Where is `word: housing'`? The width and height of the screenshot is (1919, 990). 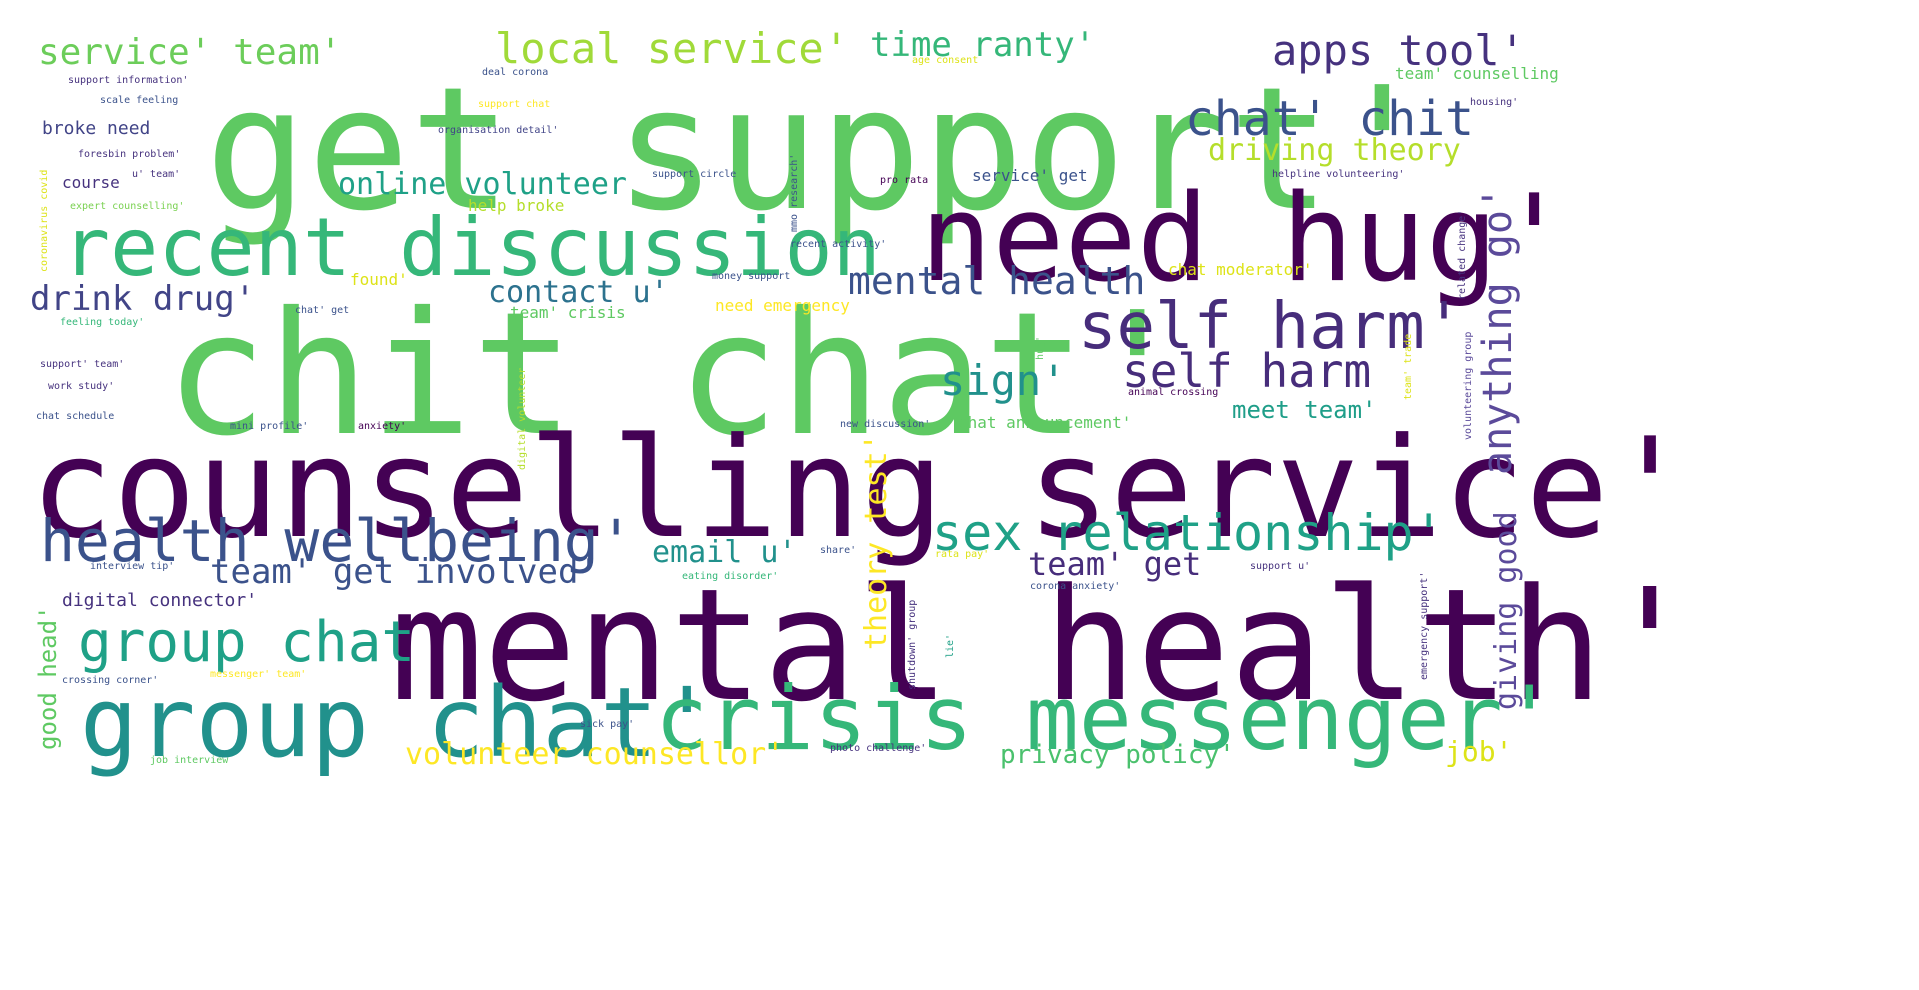
word: housing' is located at coordinates (1494, 102).